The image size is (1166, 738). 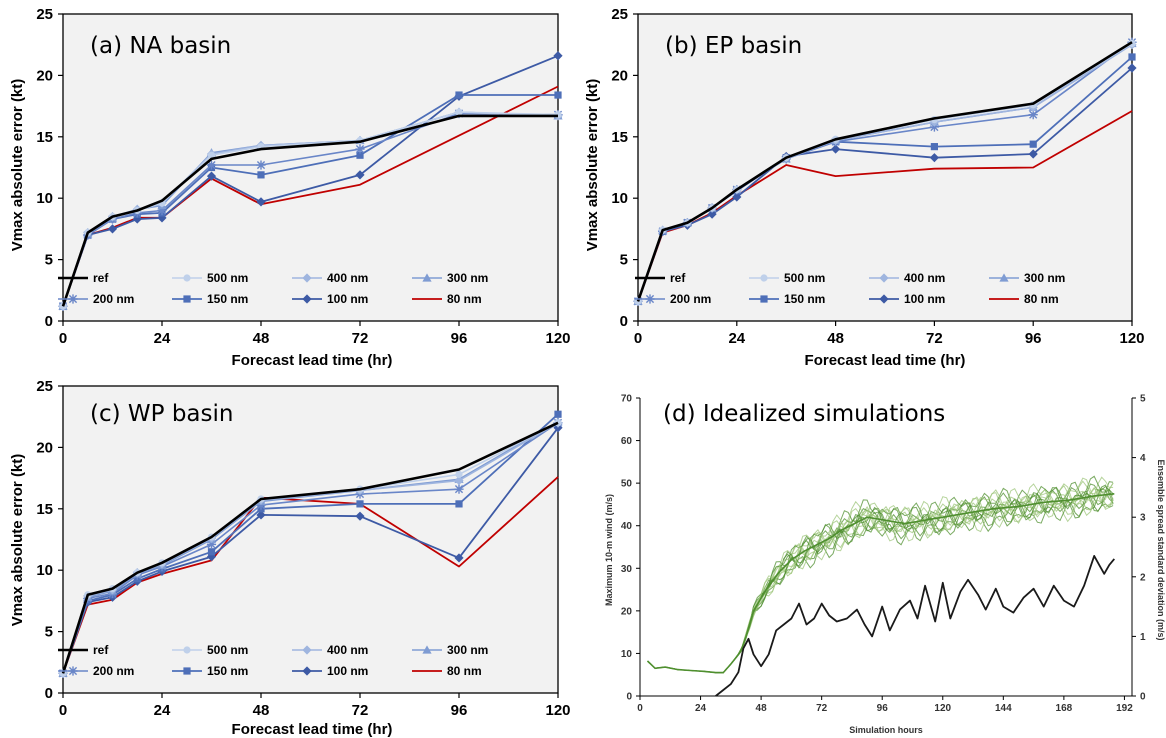 What do you see at coordinates (886, 730) in the screenshot?
I see `x-axis-label: Simulation hours` at bounding box center [886, 730].